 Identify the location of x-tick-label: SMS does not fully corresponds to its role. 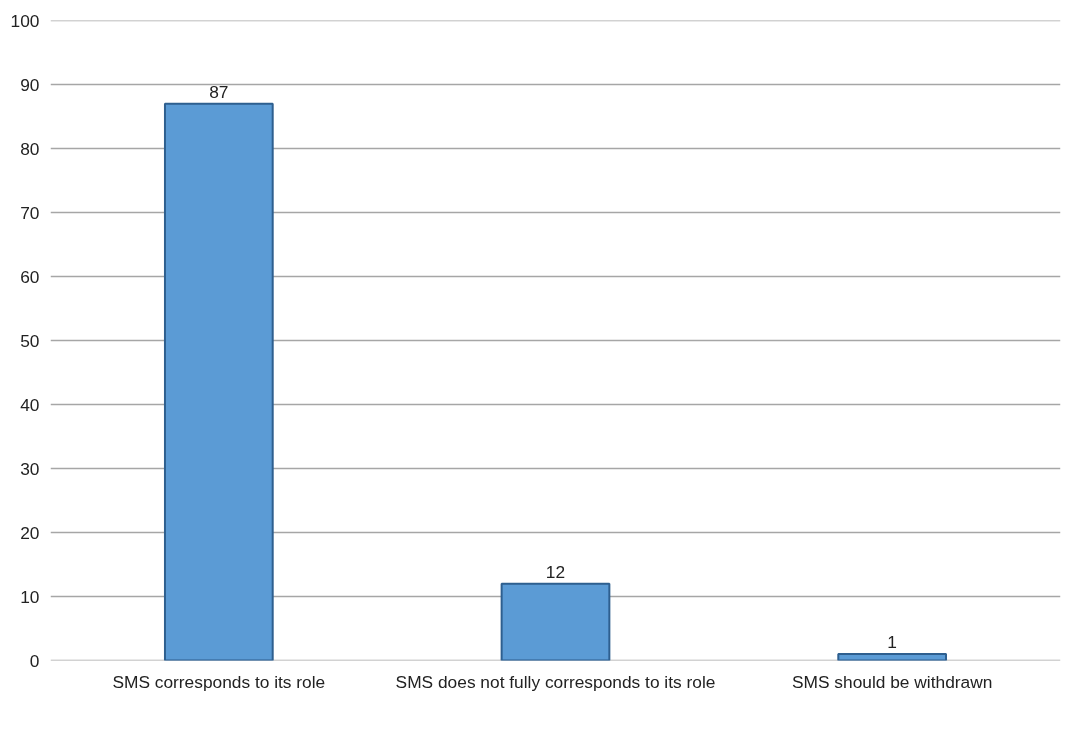
(555, 681).